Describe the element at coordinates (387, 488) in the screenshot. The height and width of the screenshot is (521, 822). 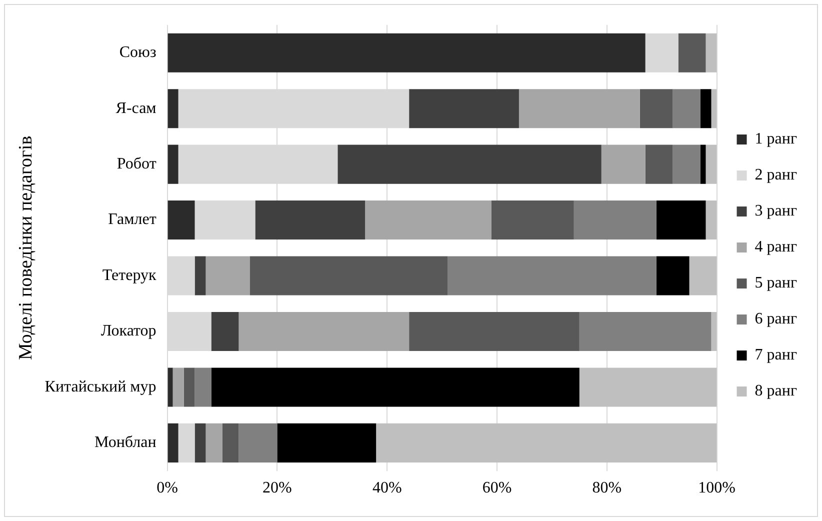
I see `x-tick-label: 40%` at that location.